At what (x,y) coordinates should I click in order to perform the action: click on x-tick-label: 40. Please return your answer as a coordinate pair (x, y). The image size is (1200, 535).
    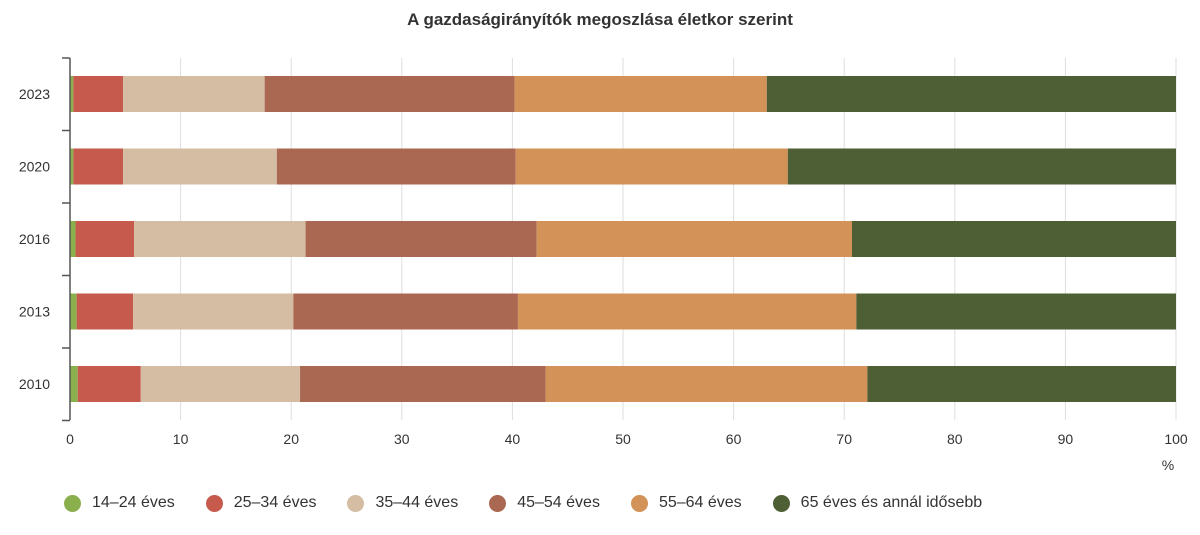
    Looking at the image, I should click on (513, 439).